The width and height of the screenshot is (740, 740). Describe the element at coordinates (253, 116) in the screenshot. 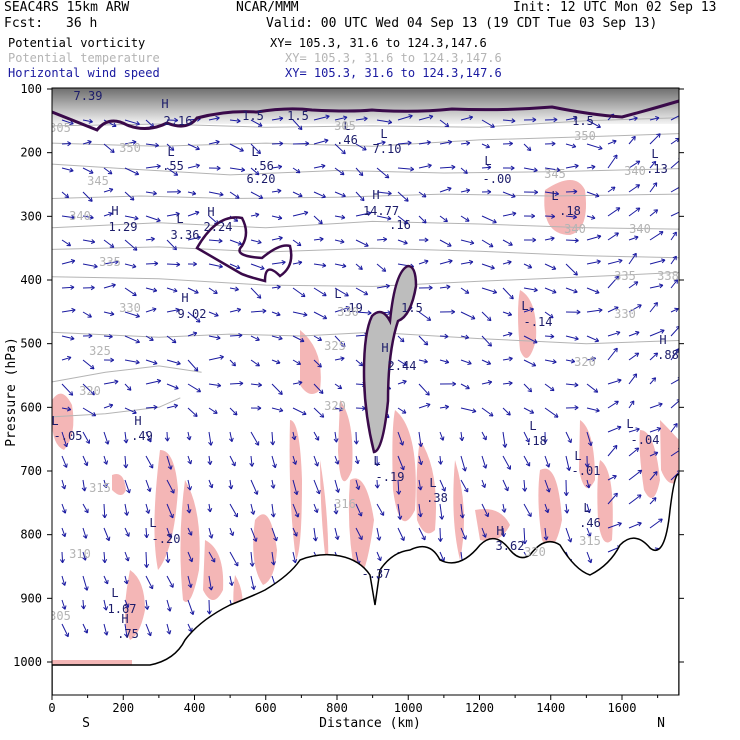

I see `pv-label: 1.5` at that location.